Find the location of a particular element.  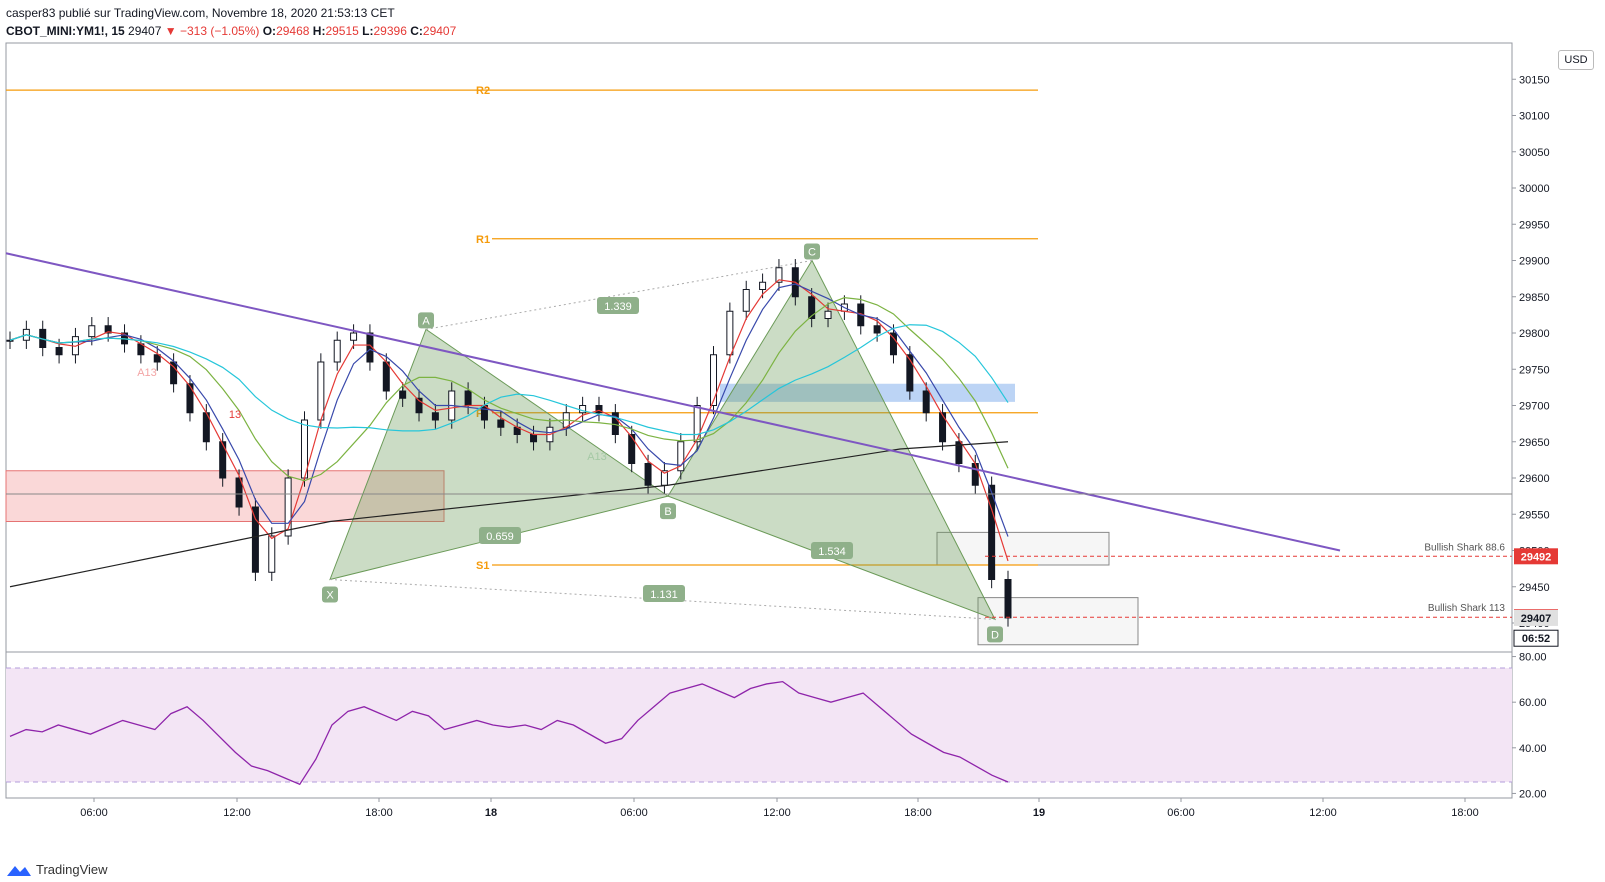

ratio-label: 1.131 is located at coordinates (664, 595).